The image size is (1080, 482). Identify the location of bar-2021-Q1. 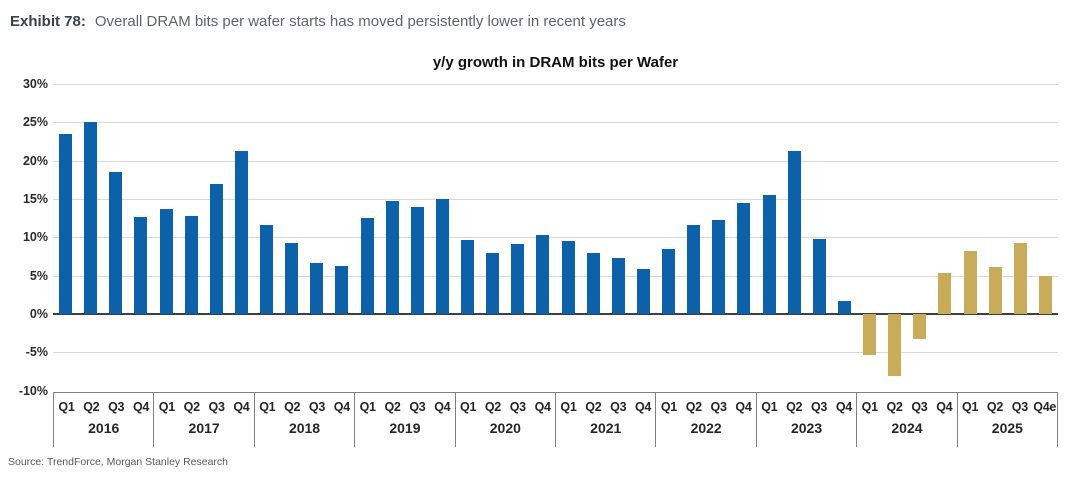
(568, 277).